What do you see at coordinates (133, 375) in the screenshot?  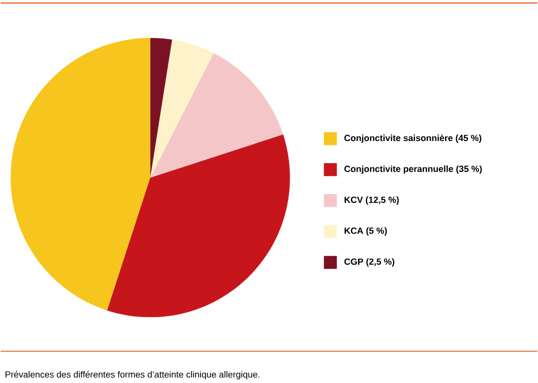 I see `text: Prévalences des différentes formes d’atteinte clinique allergique.` at bounding box center [133, 375].